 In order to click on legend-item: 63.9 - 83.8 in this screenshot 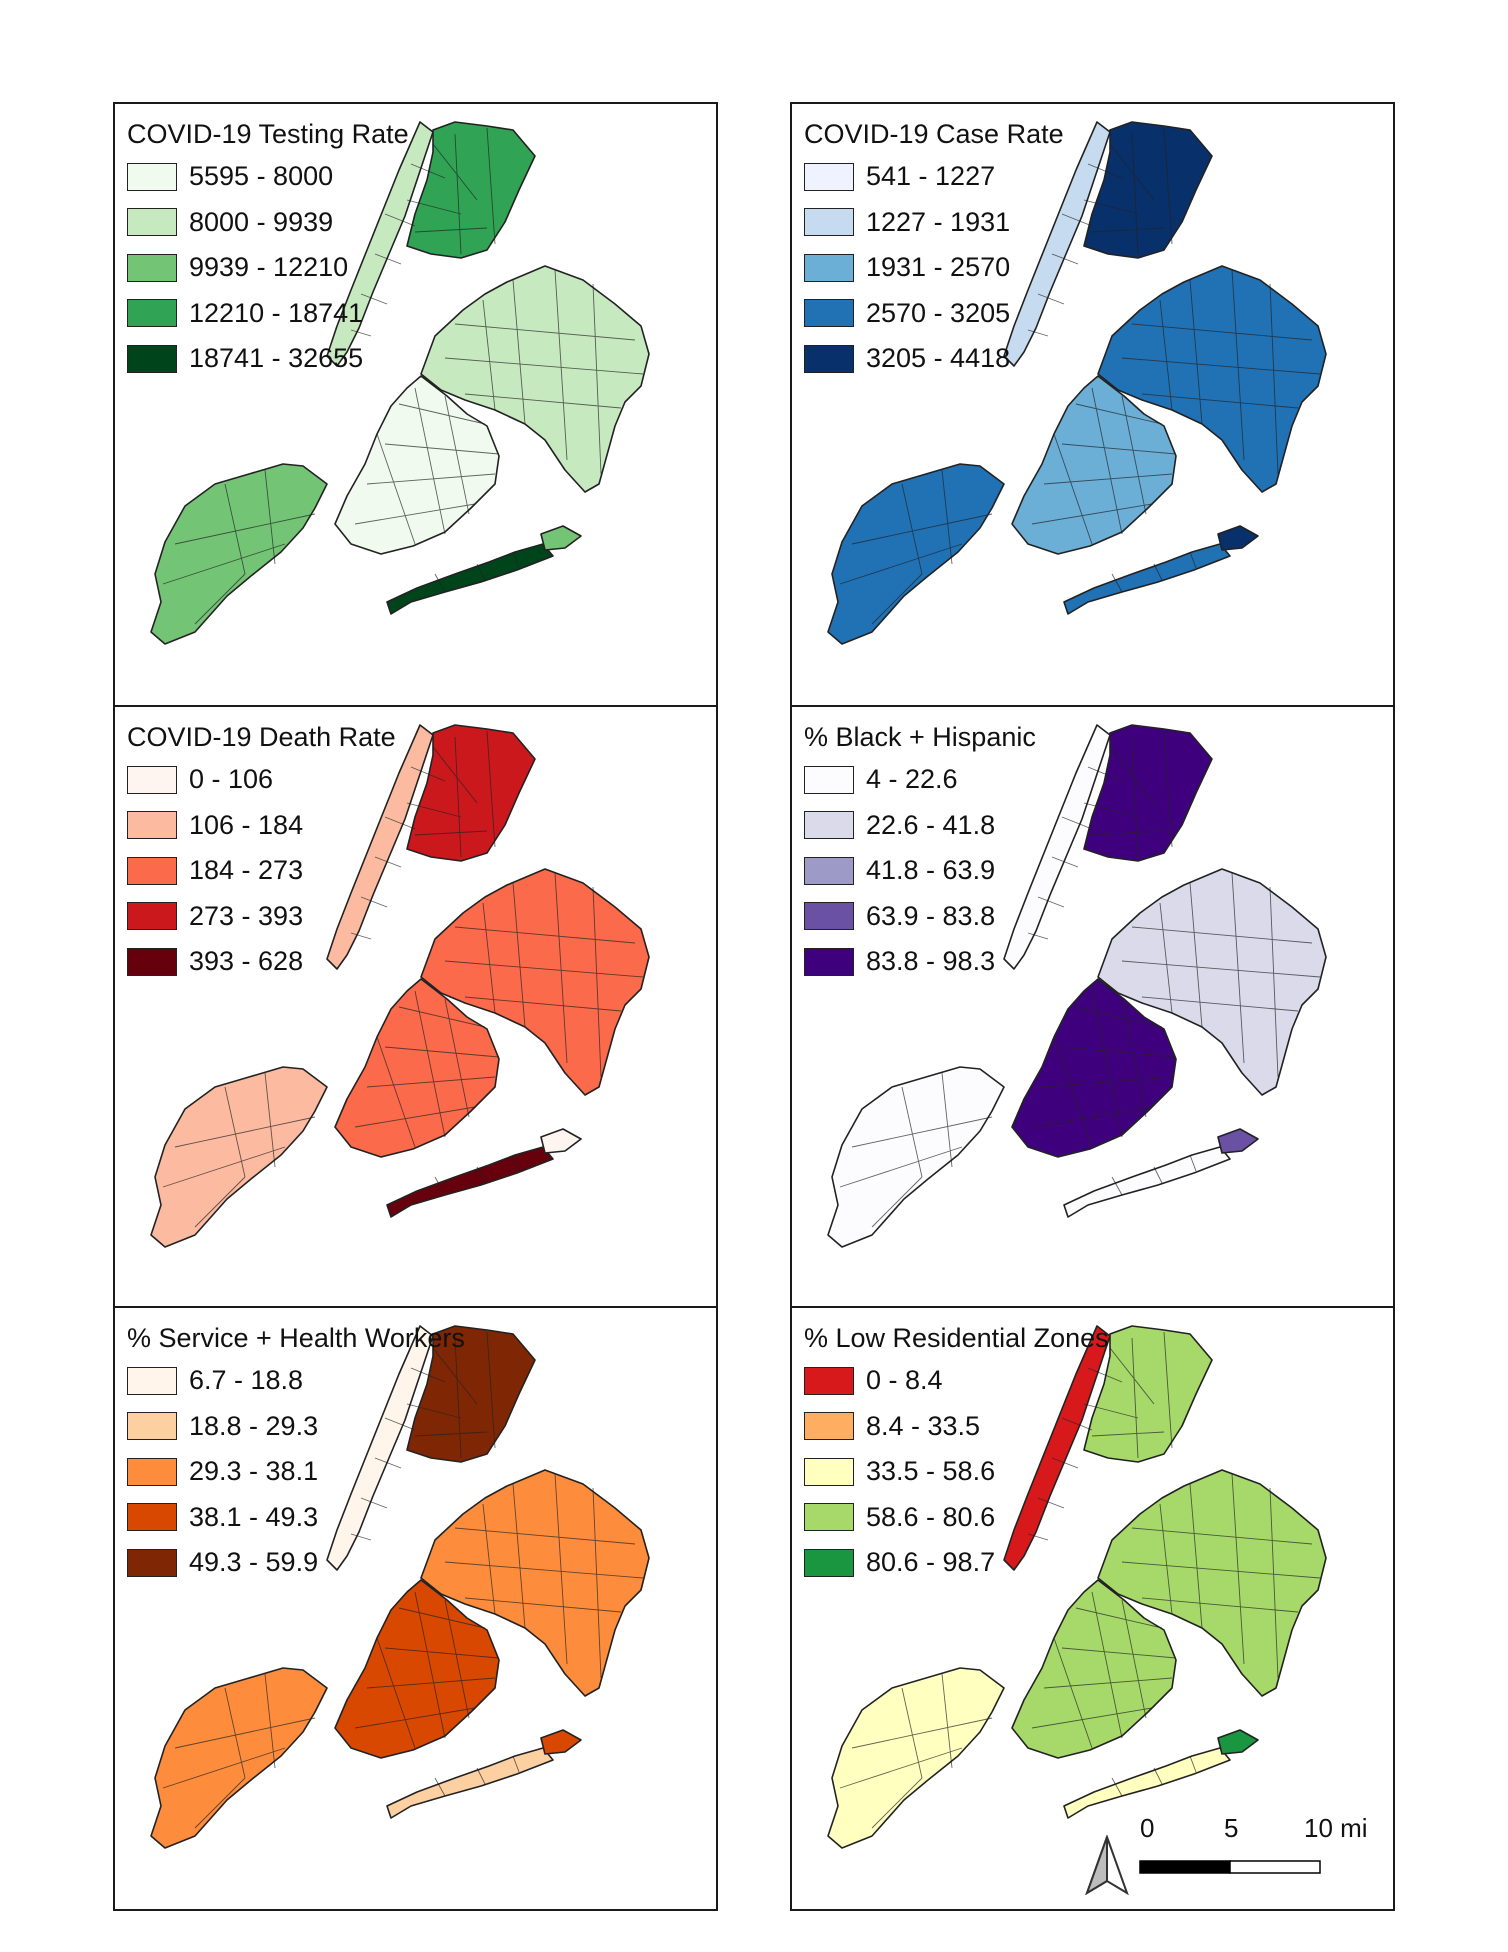, I will do `click(920, 917)`.